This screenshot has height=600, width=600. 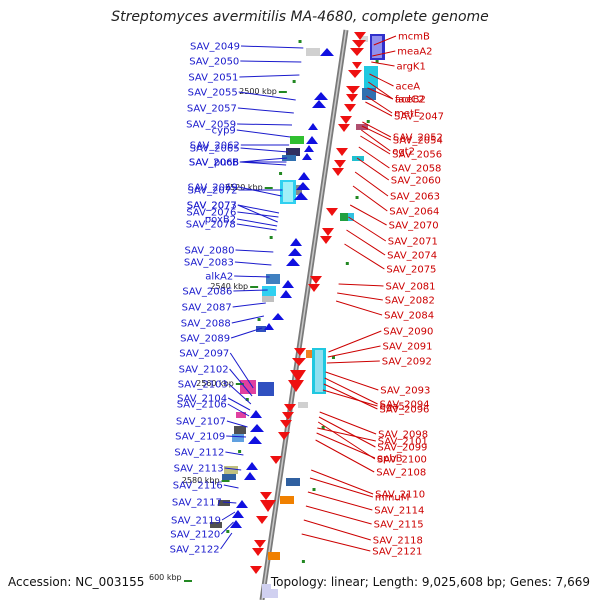 I want to click on gene-label-right: SAV_2074, so click(x=412, y=256).